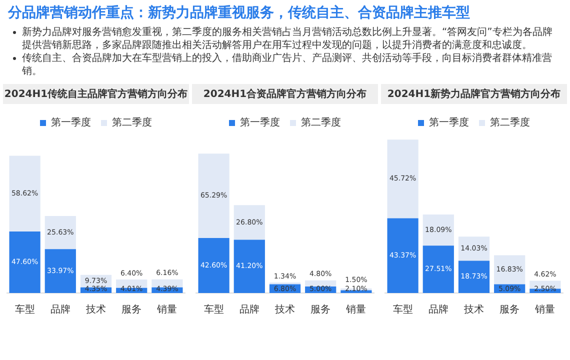 This screenshot has height=360, width=570. I want to click on chart-title: 2024H1合资品牌官方营销方向分布, so click(285, 94).